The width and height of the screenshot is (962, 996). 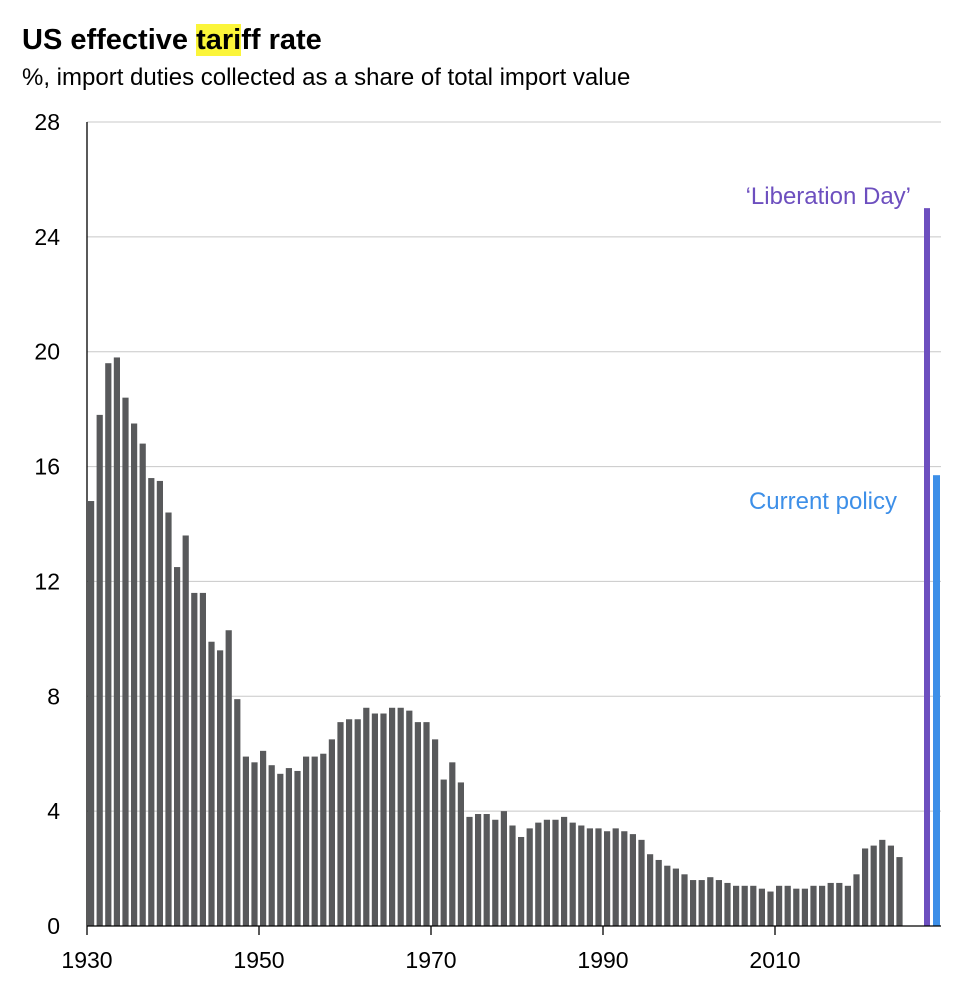 I want to click on bar-1994, so click(x=641, y=882).